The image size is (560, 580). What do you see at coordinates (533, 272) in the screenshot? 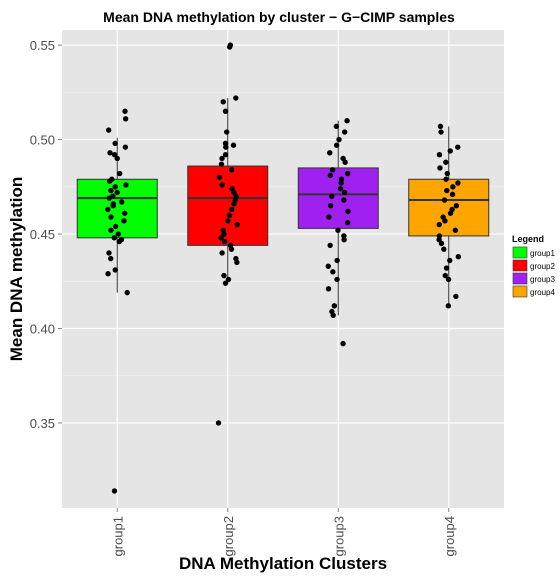
I see `legend-items: group1 group2 group3 group4` at bounding box center [533, 272].